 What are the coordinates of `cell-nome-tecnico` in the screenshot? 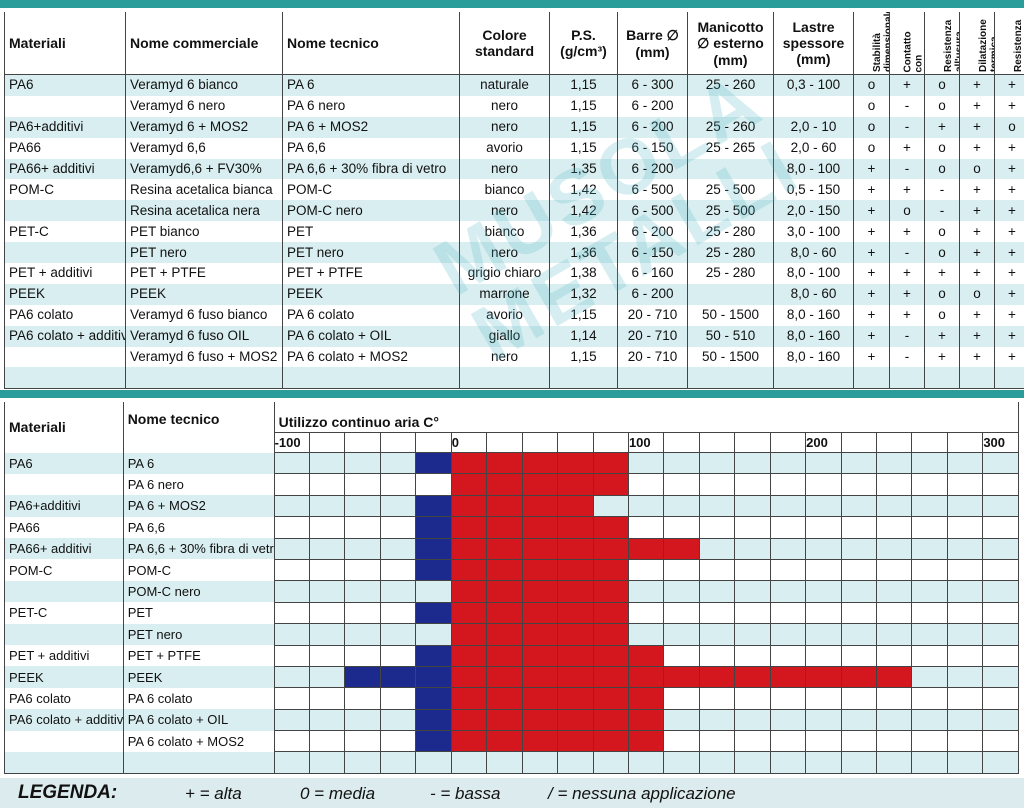 It's located at (371, 378).